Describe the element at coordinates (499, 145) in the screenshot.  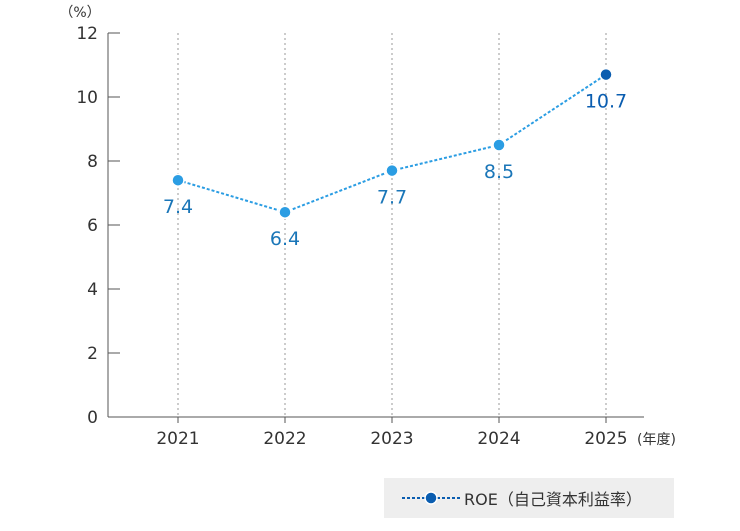
I see `data-point-2024` at that location.